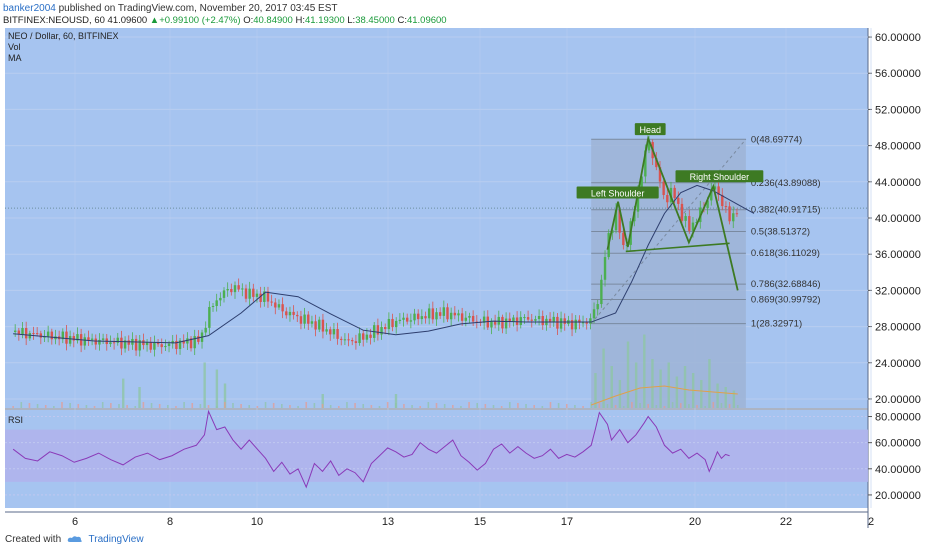 This screenshot has width=932, height=550. I want to click on open-value: 40.84900, so click(273, 20).